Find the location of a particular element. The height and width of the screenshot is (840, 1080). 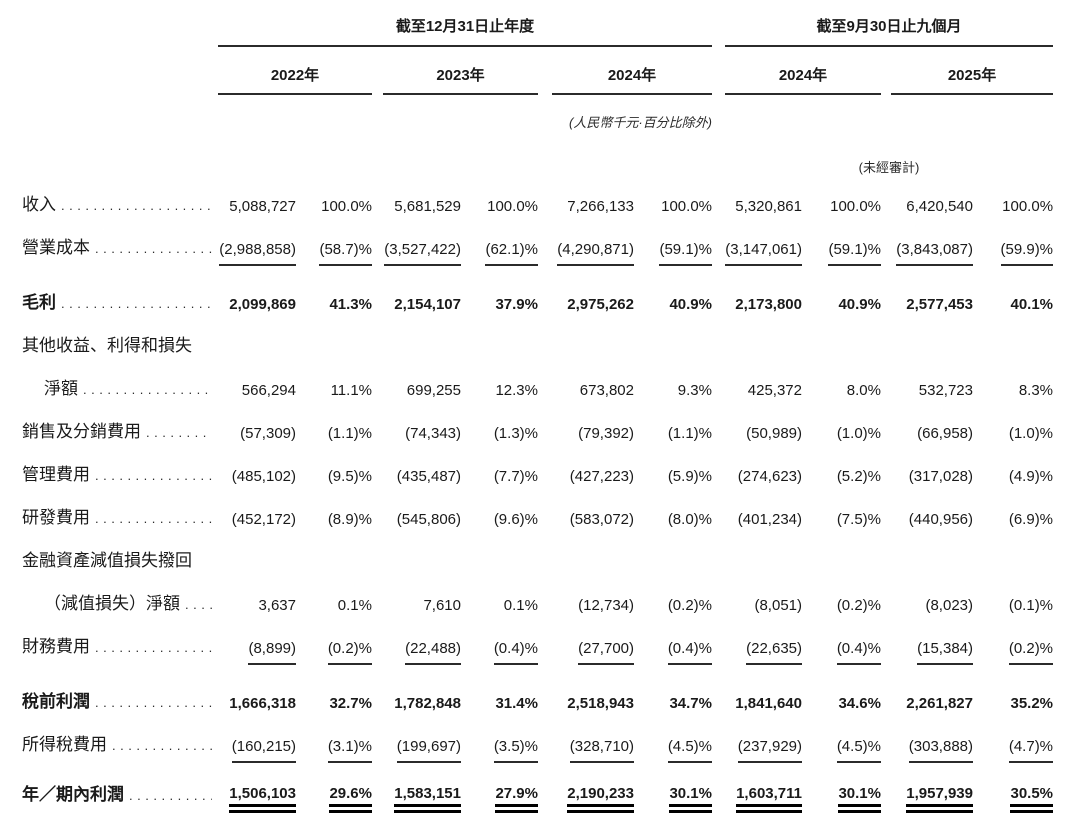

percent-cell: (9.6)% is located at coordinates (515, 519).